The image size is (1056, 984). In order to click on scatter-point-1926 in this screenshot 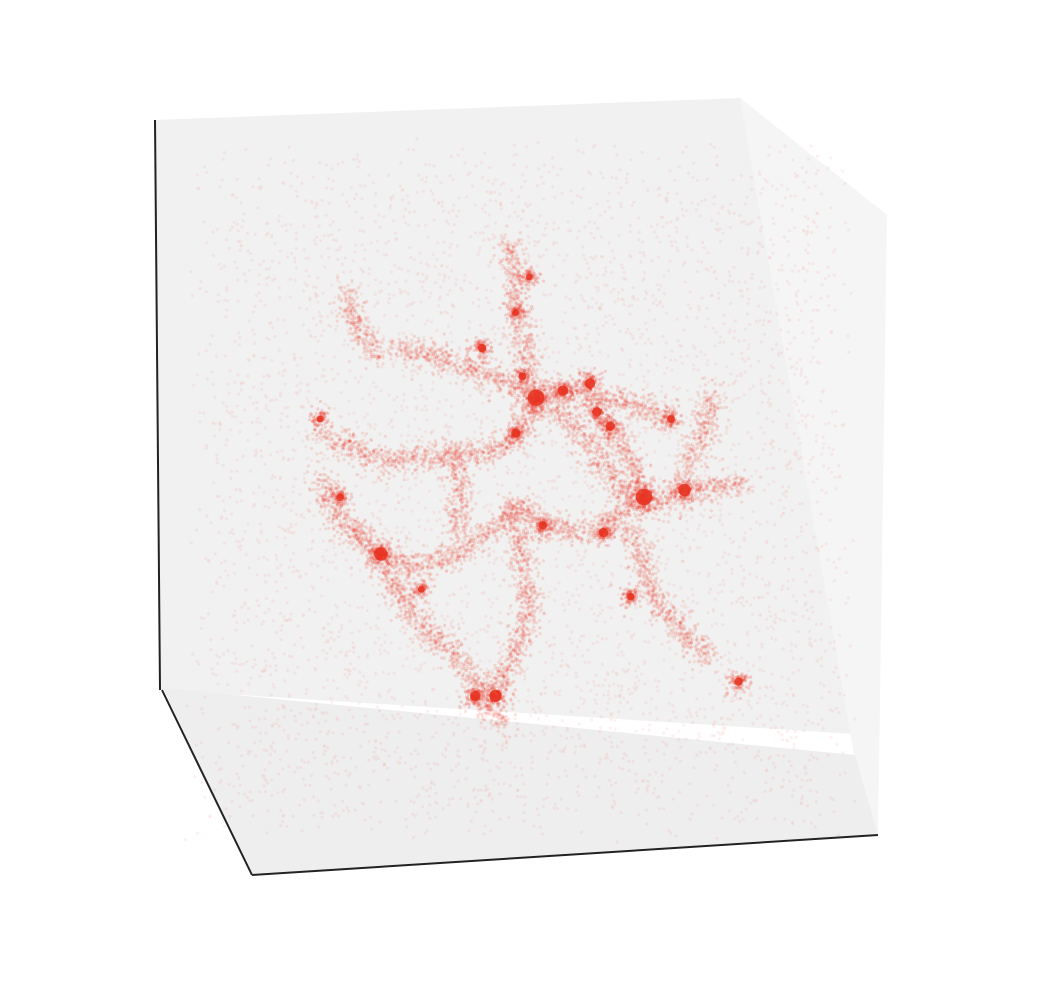, I will do `click(603, 326)`.